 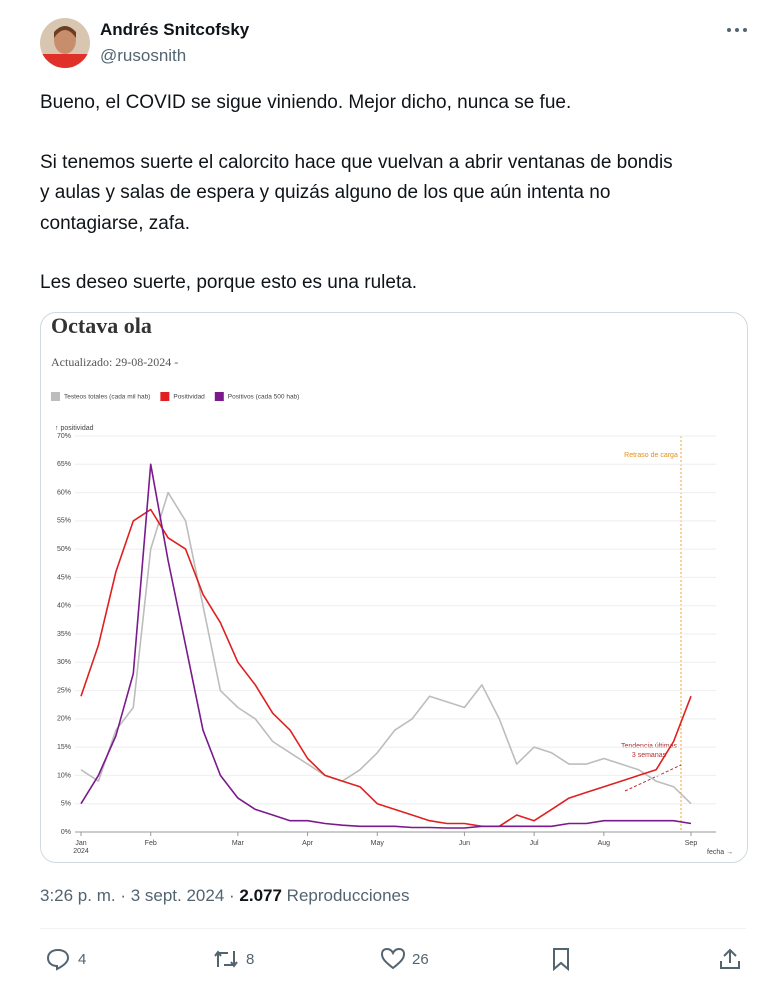 I want to click on chart-subtitle: Actualizado: 29-08-2024 -, so click(x=114, y=362).